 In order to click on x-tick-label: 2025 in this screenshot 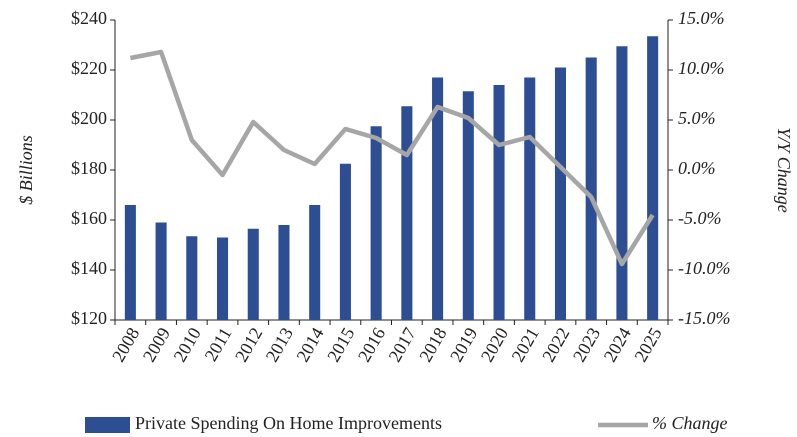, I will do `click(647, 344)`.